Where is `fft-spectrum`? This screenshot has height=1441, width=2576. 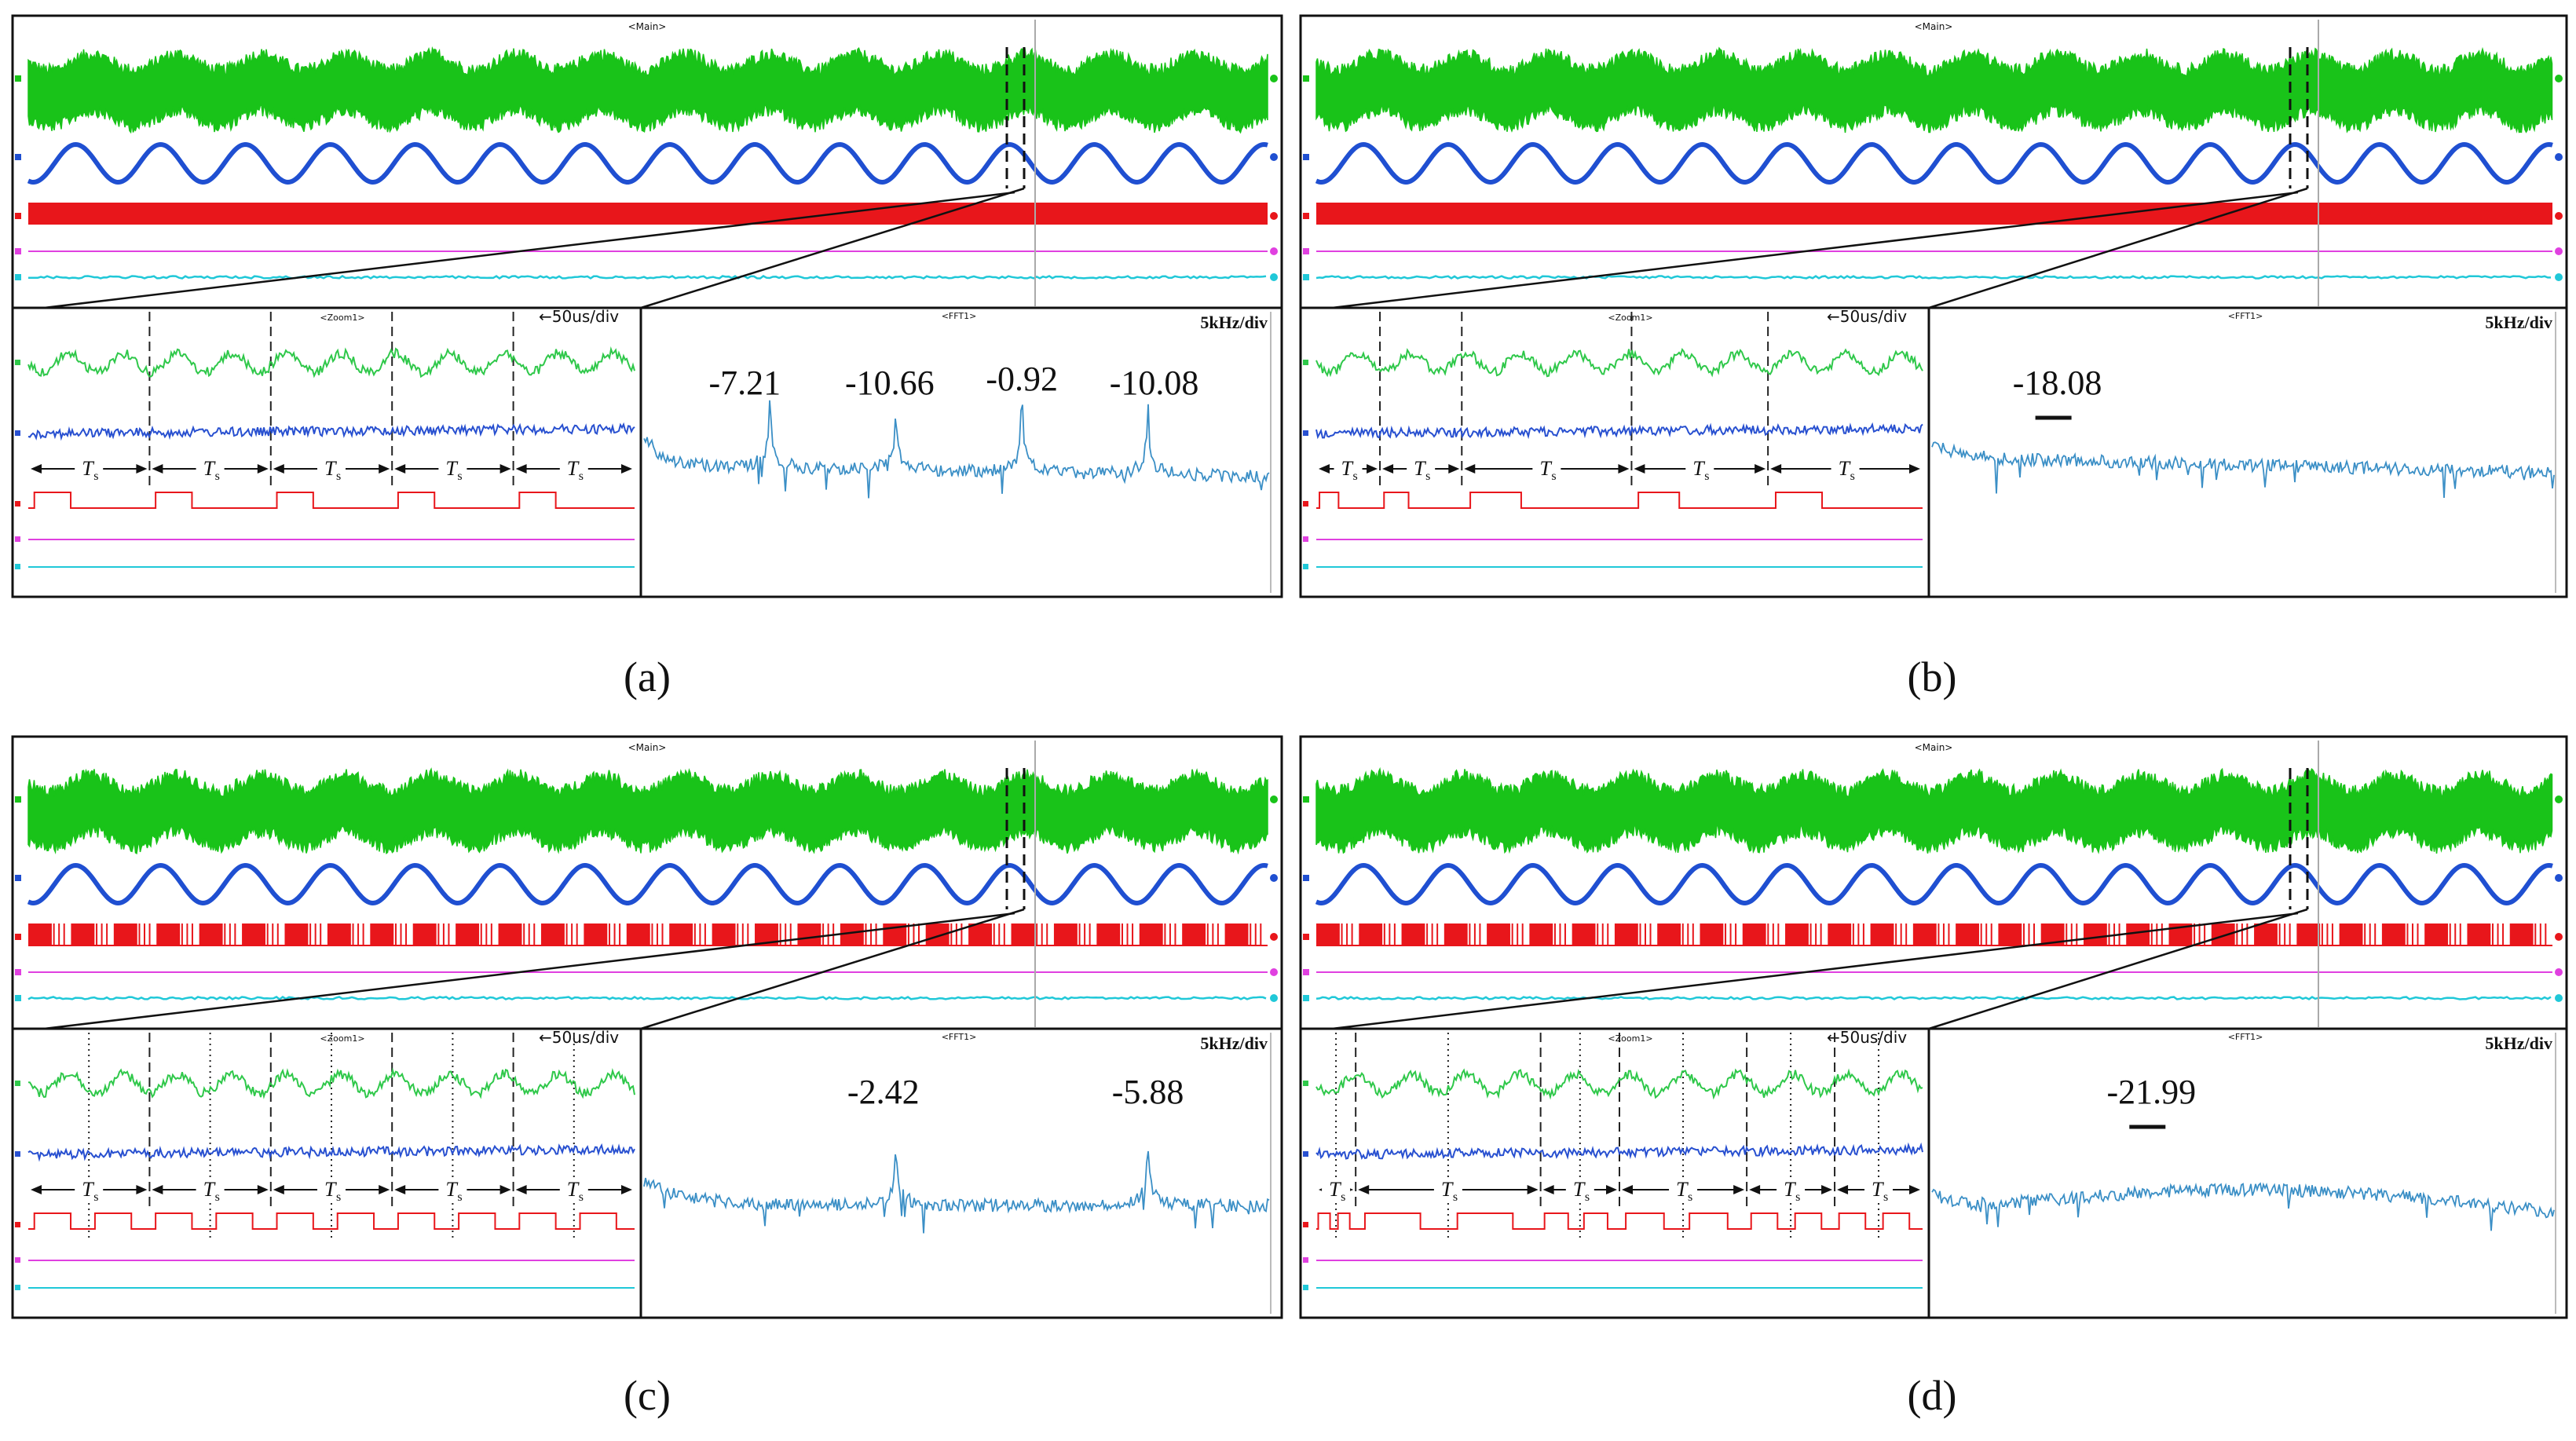
fft-spectrum is located at coordinates (957, 1192).